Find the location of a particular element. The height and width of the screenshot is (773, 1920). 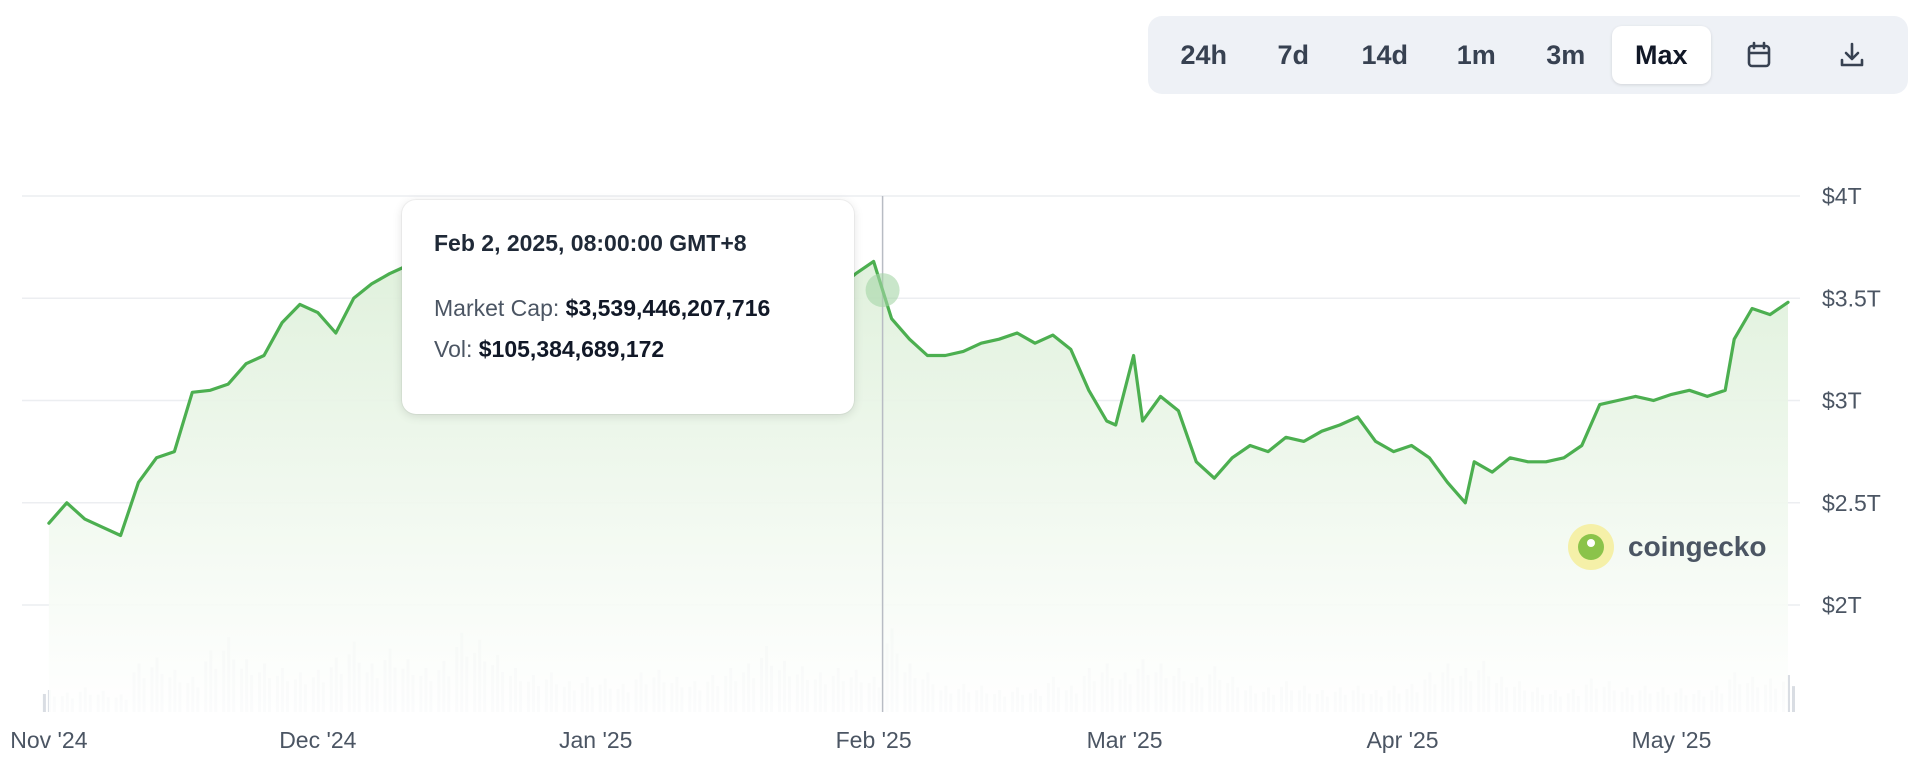

y-tick-label: $3T is located at coordinates (1842, 401).